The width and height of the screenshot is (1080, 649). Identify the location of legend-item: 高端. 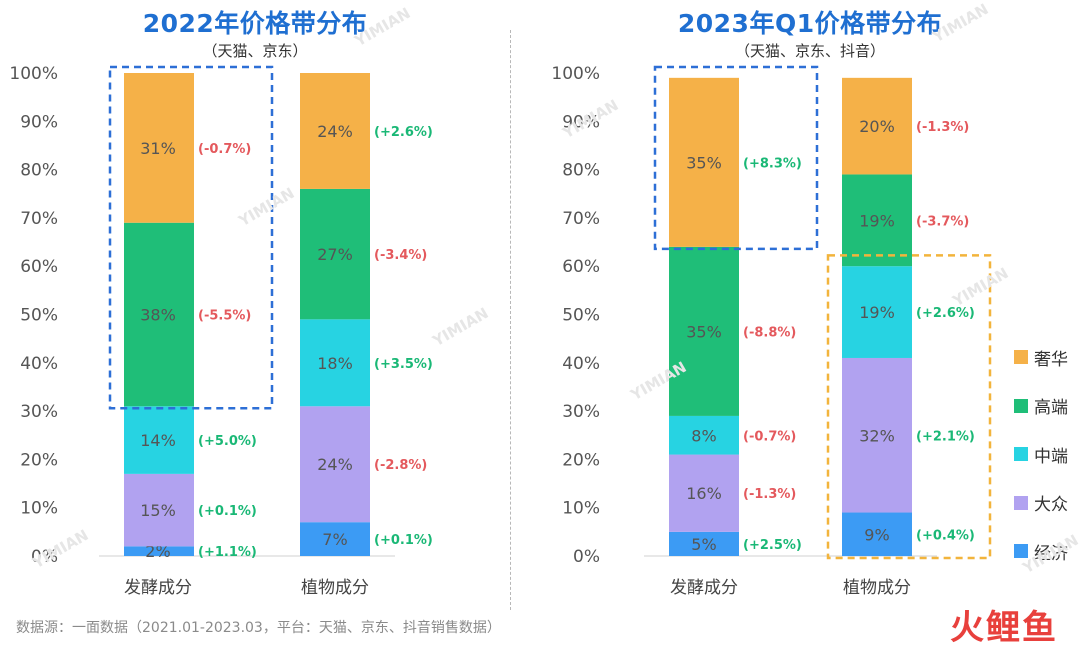
(1047, 406).